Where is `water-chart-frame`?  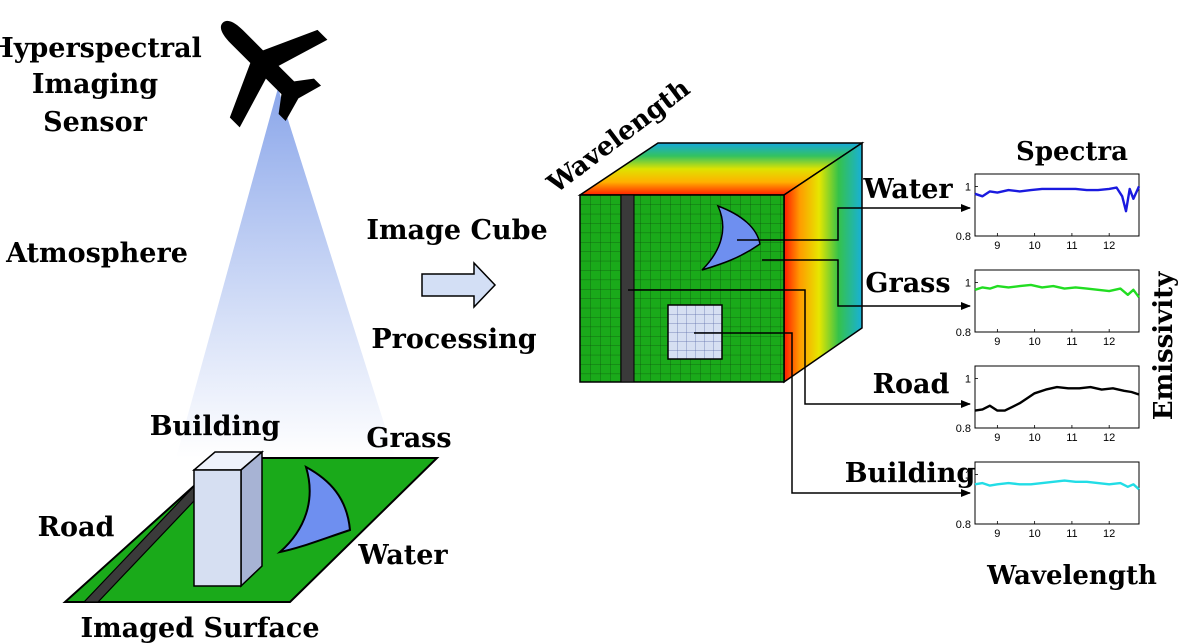
water-chart-frame is located at coordinates (1057, 205).